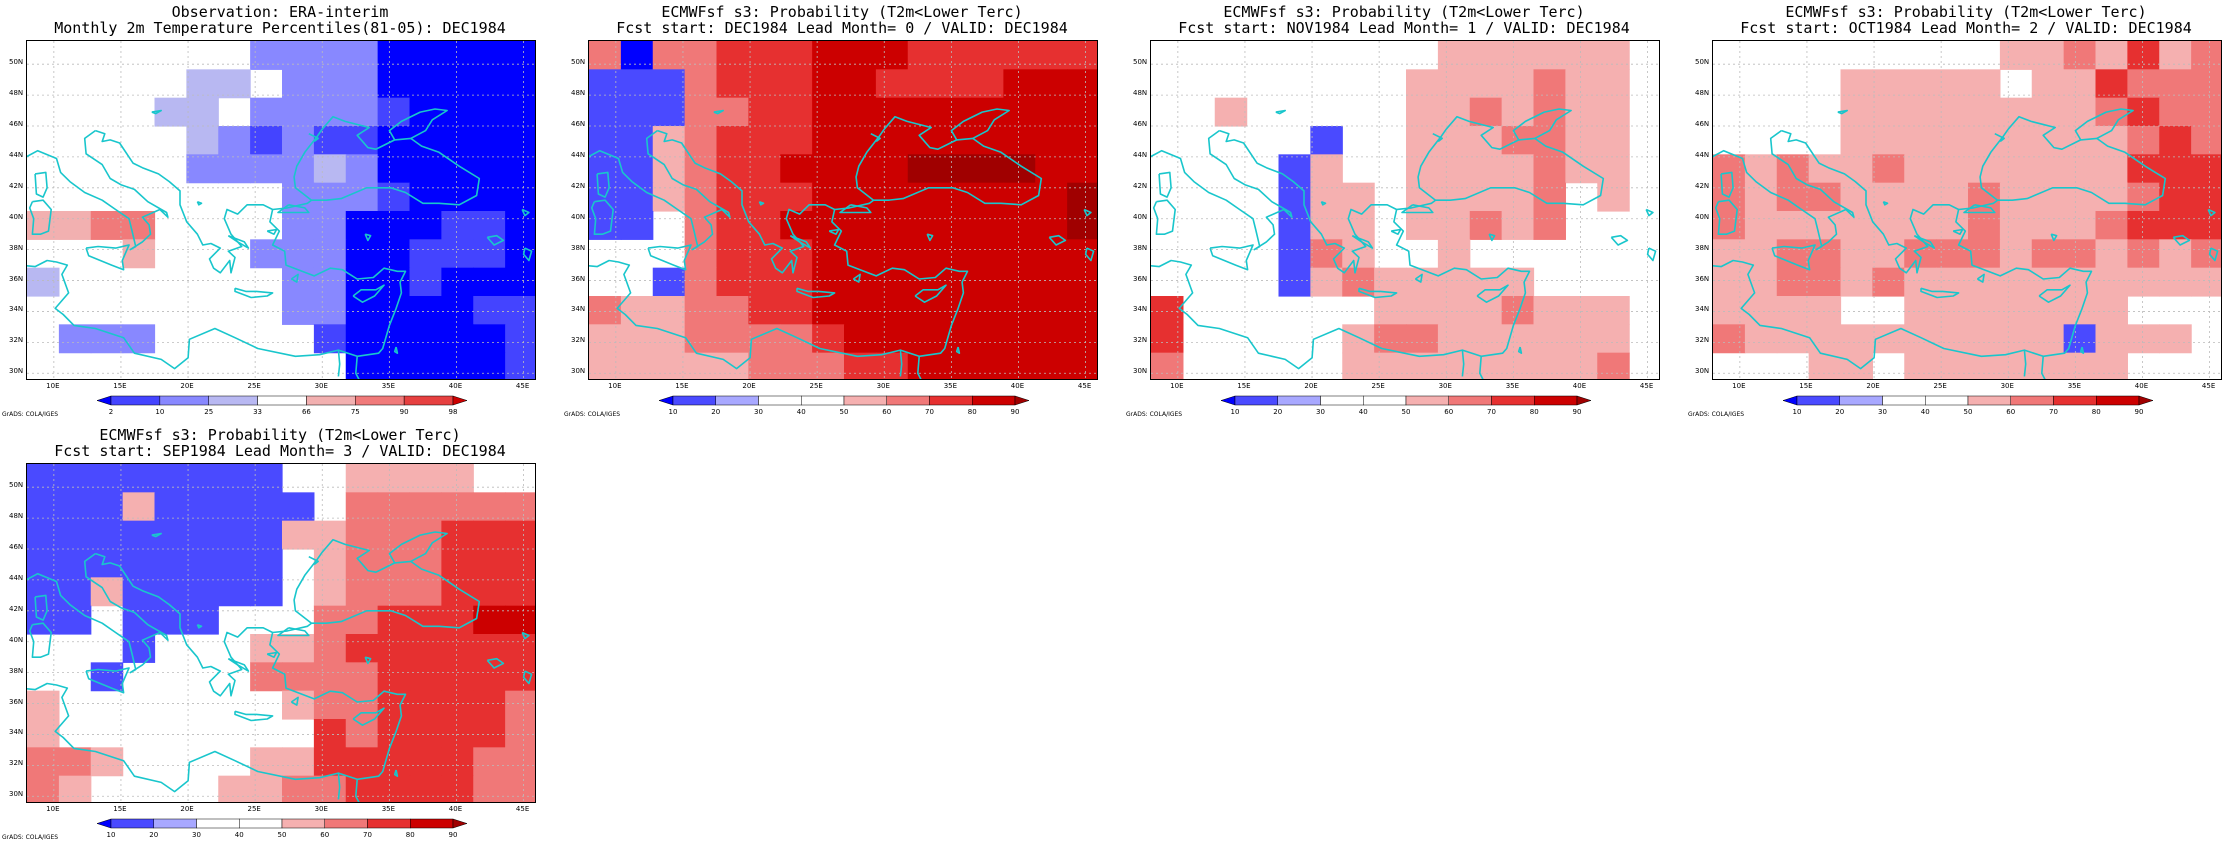 The width and height of the screenshot is (2240, 845). Describe the element at coordinates (1311, 386) in the screenshot. I see `lon-label: 20E` at that location.